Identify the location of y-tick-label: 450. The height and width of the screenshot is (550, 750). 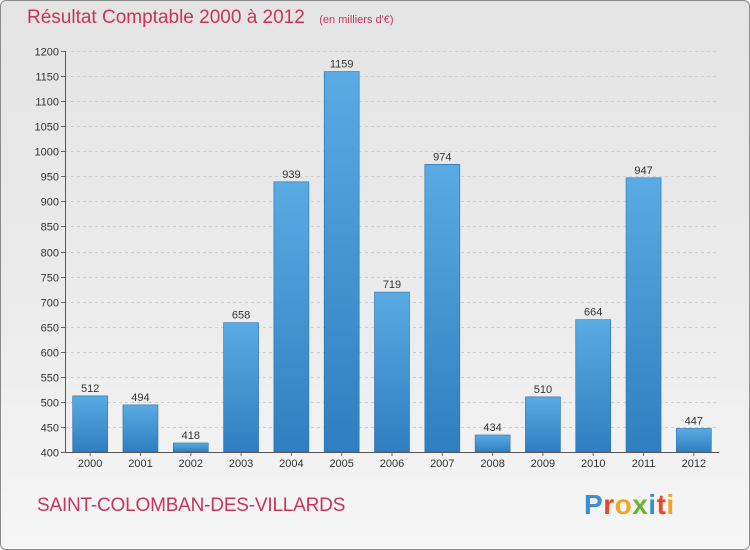
(50, 429).